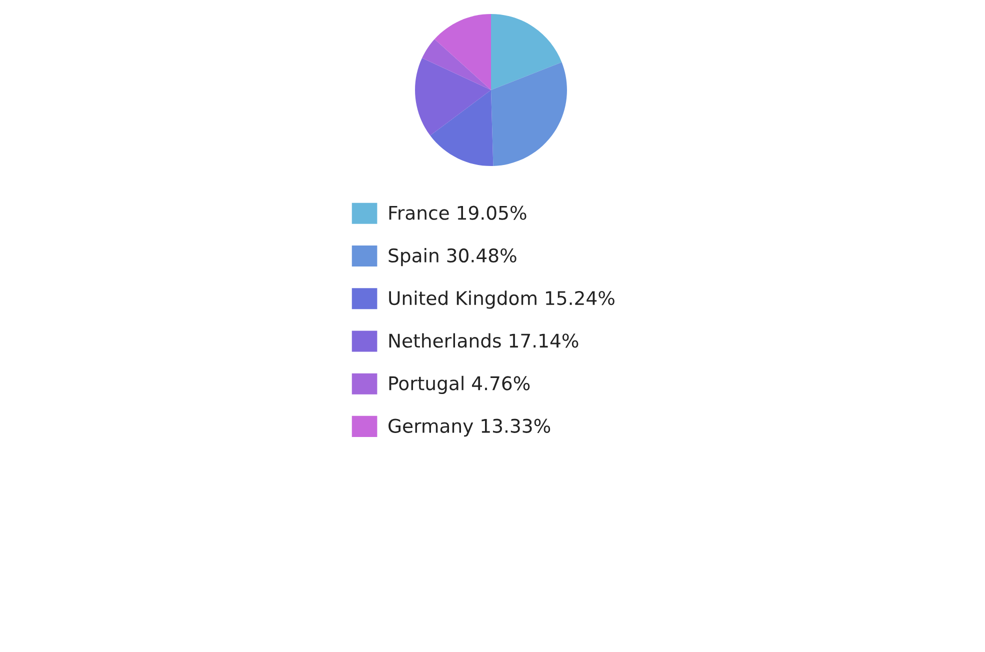 The width and height of the screenshot is (985, 652). What do you see at coordinates (469, 427) in the screenshot?
I see `legend-label: Germany 13.33%` at bounding box center [469, 427].